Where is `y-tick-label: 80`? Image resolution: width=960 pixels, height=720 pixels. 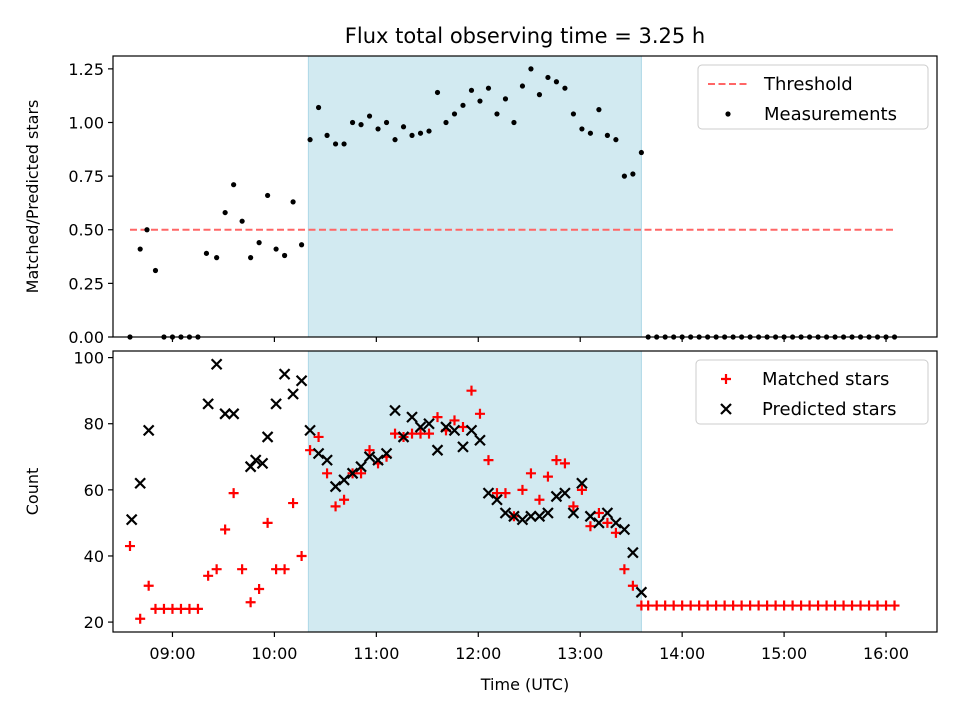
y-tick-label: 80 is located at coordinates (94, 424).